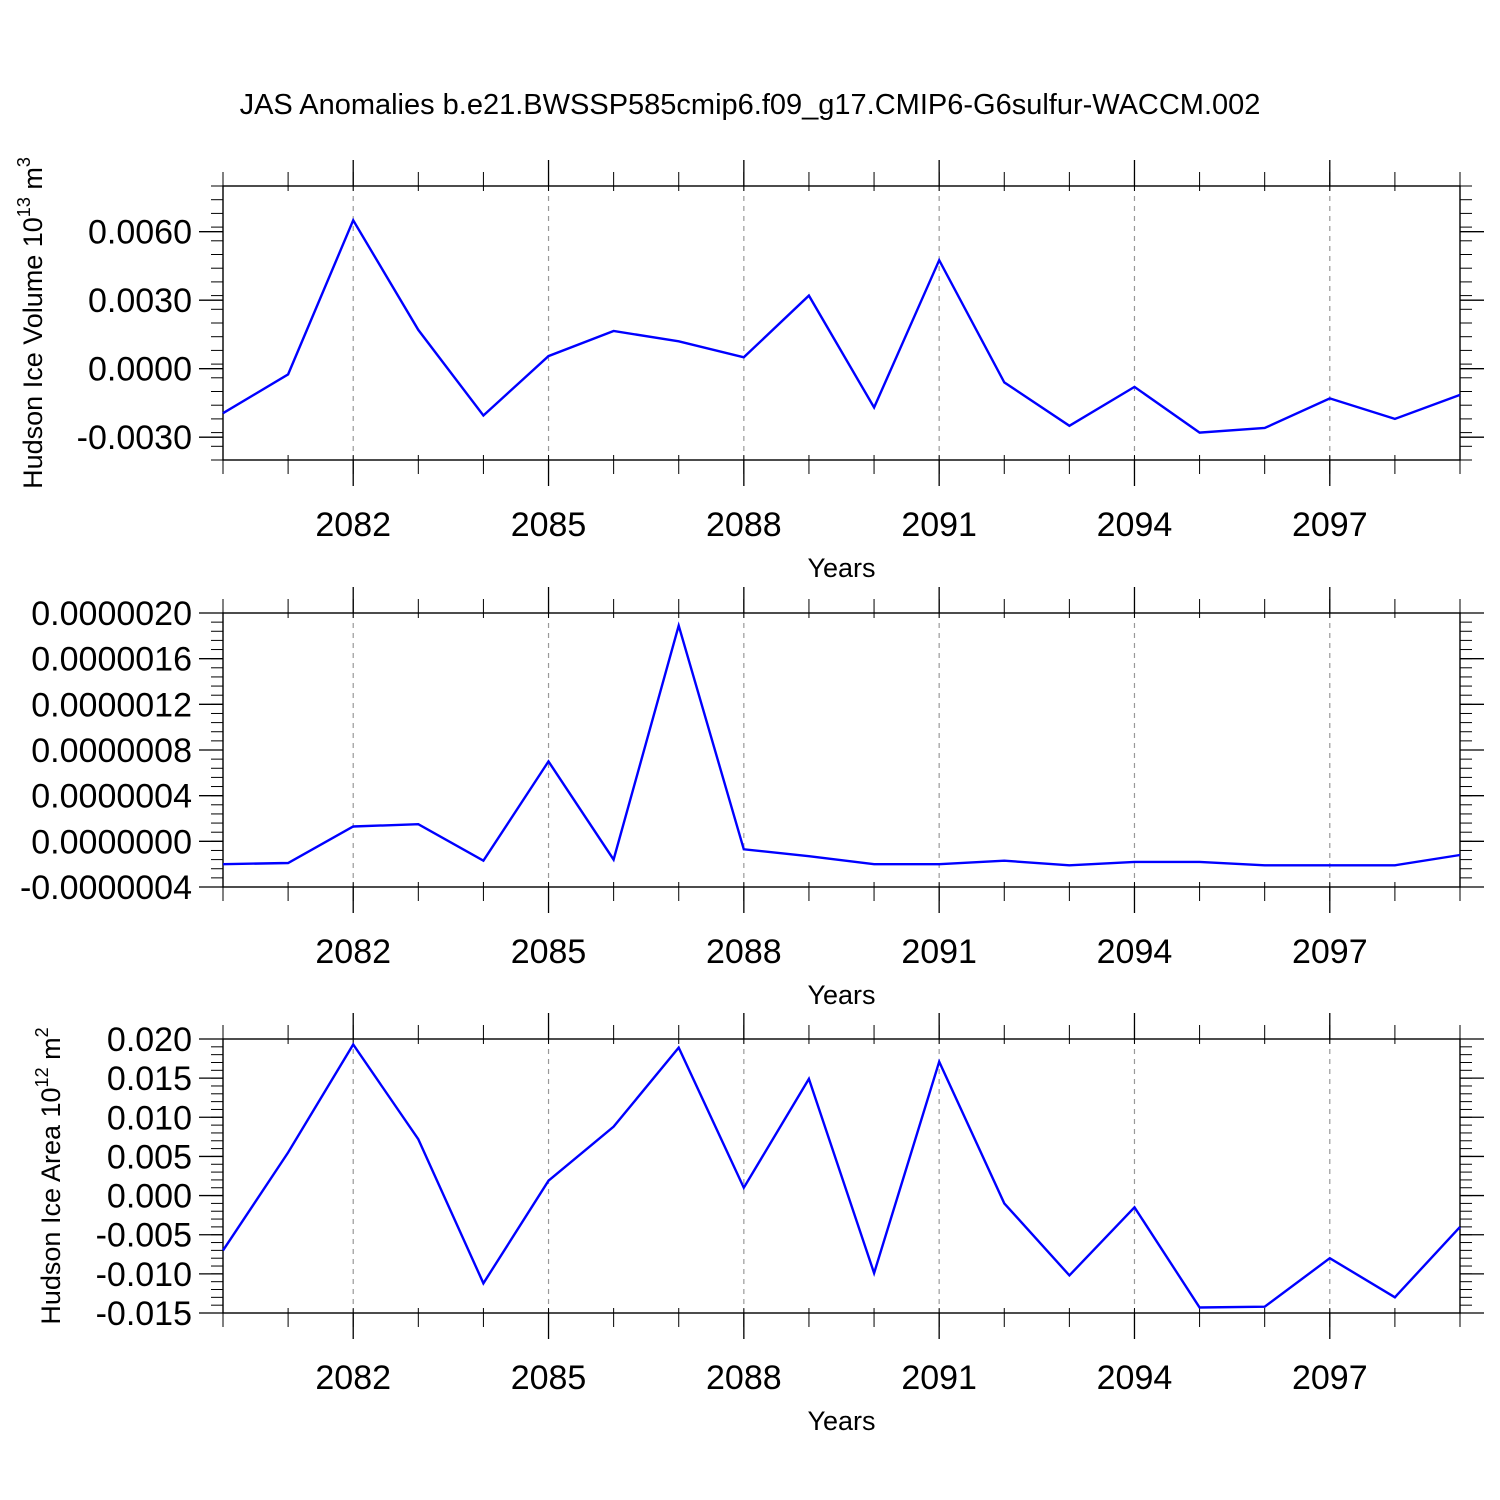  Describe the element at coordinates (111, 842) in the screenshot. I see `y-tick-label: 0.0000000` at that location.